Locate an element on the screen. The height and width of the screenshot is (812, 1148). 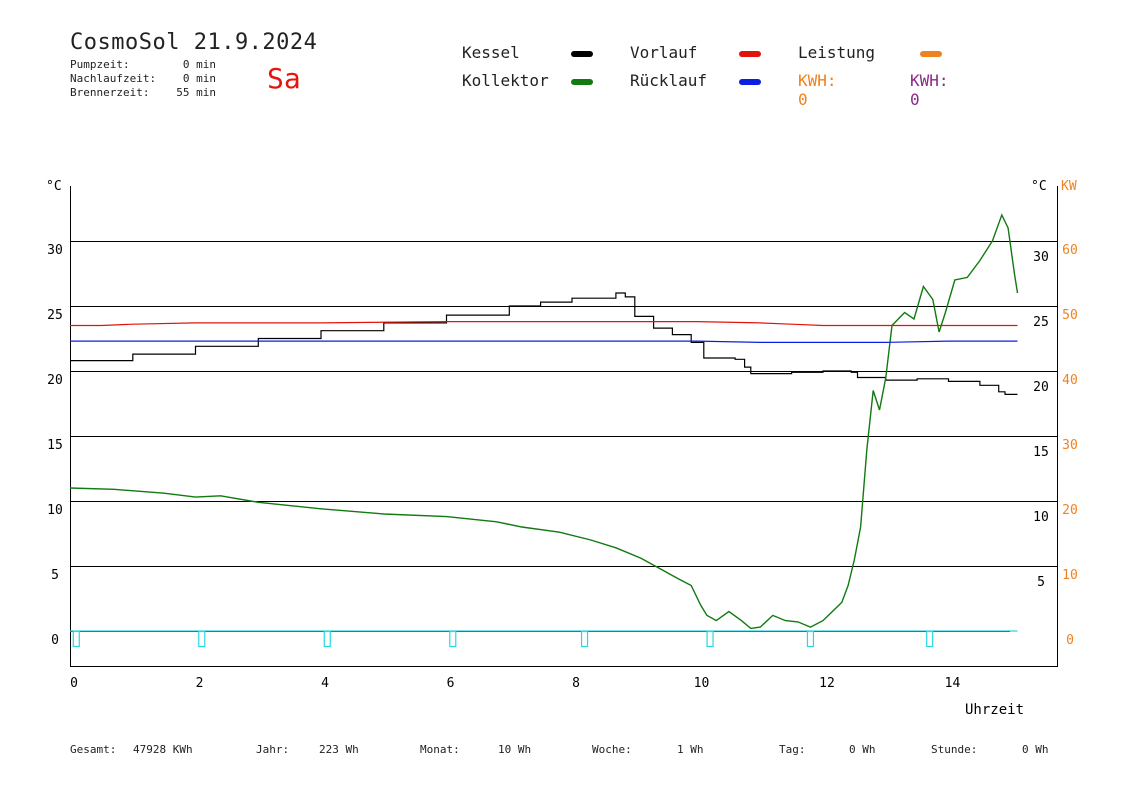
pump-markers is located at coordinates (503, 639).